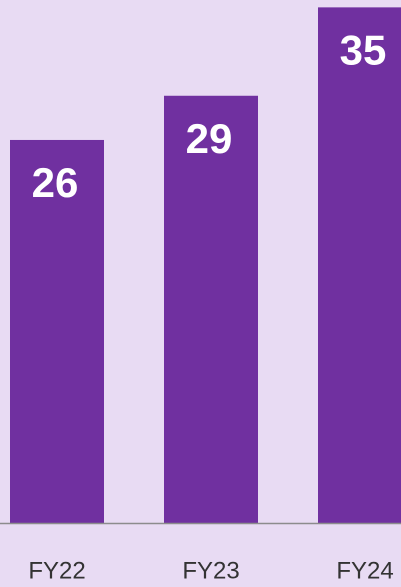 This screenshot has width=401, height=587. Describe the element at coordinates (209, 138) in the screenshot. I see `data-label: 29` at that location.